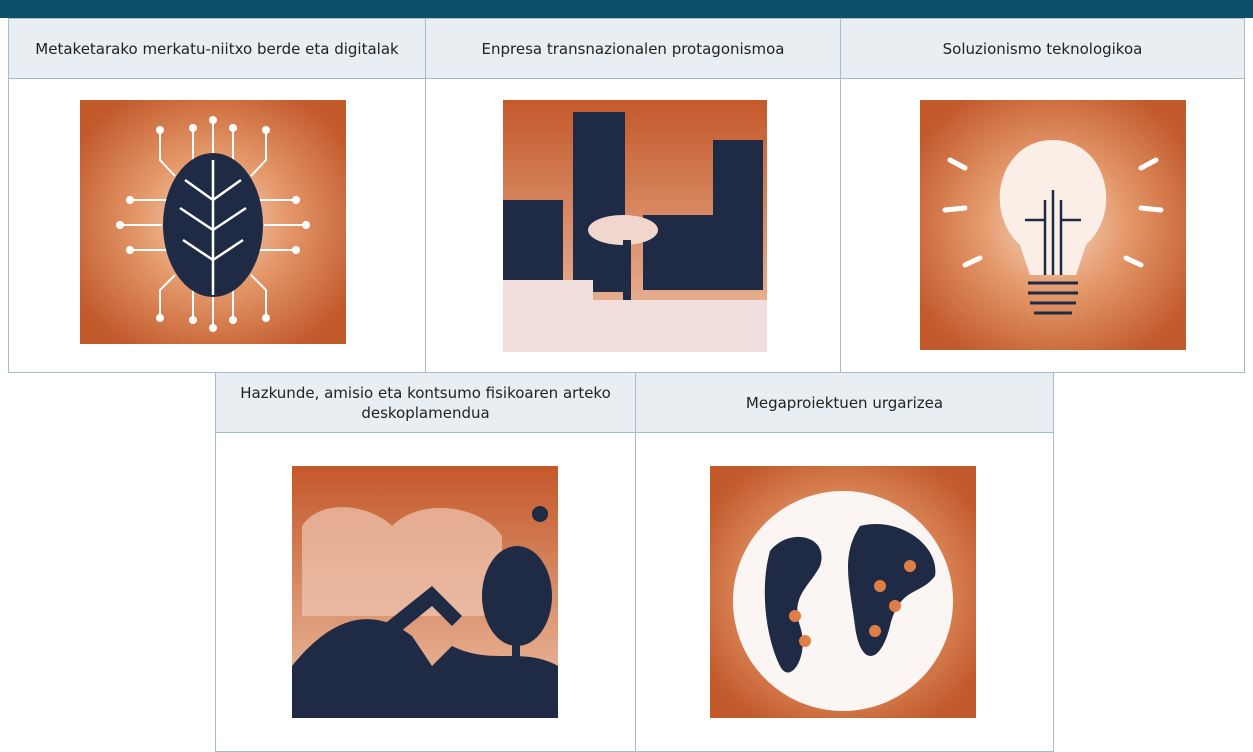 This screenshot has width=1253, height=752. What do you see at coordinates (843, 592) in the screenshot?
I see `globe-illustration` at bounding box center [843, 592].